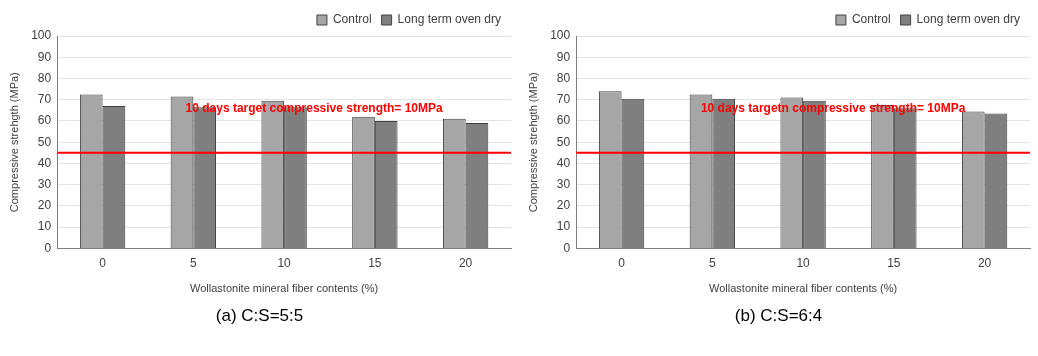 The image size is (1038, 356). Describe the element at coordinates (778, 316) in the screenshot. I see `text: (b) C:S=6:4` at that location.